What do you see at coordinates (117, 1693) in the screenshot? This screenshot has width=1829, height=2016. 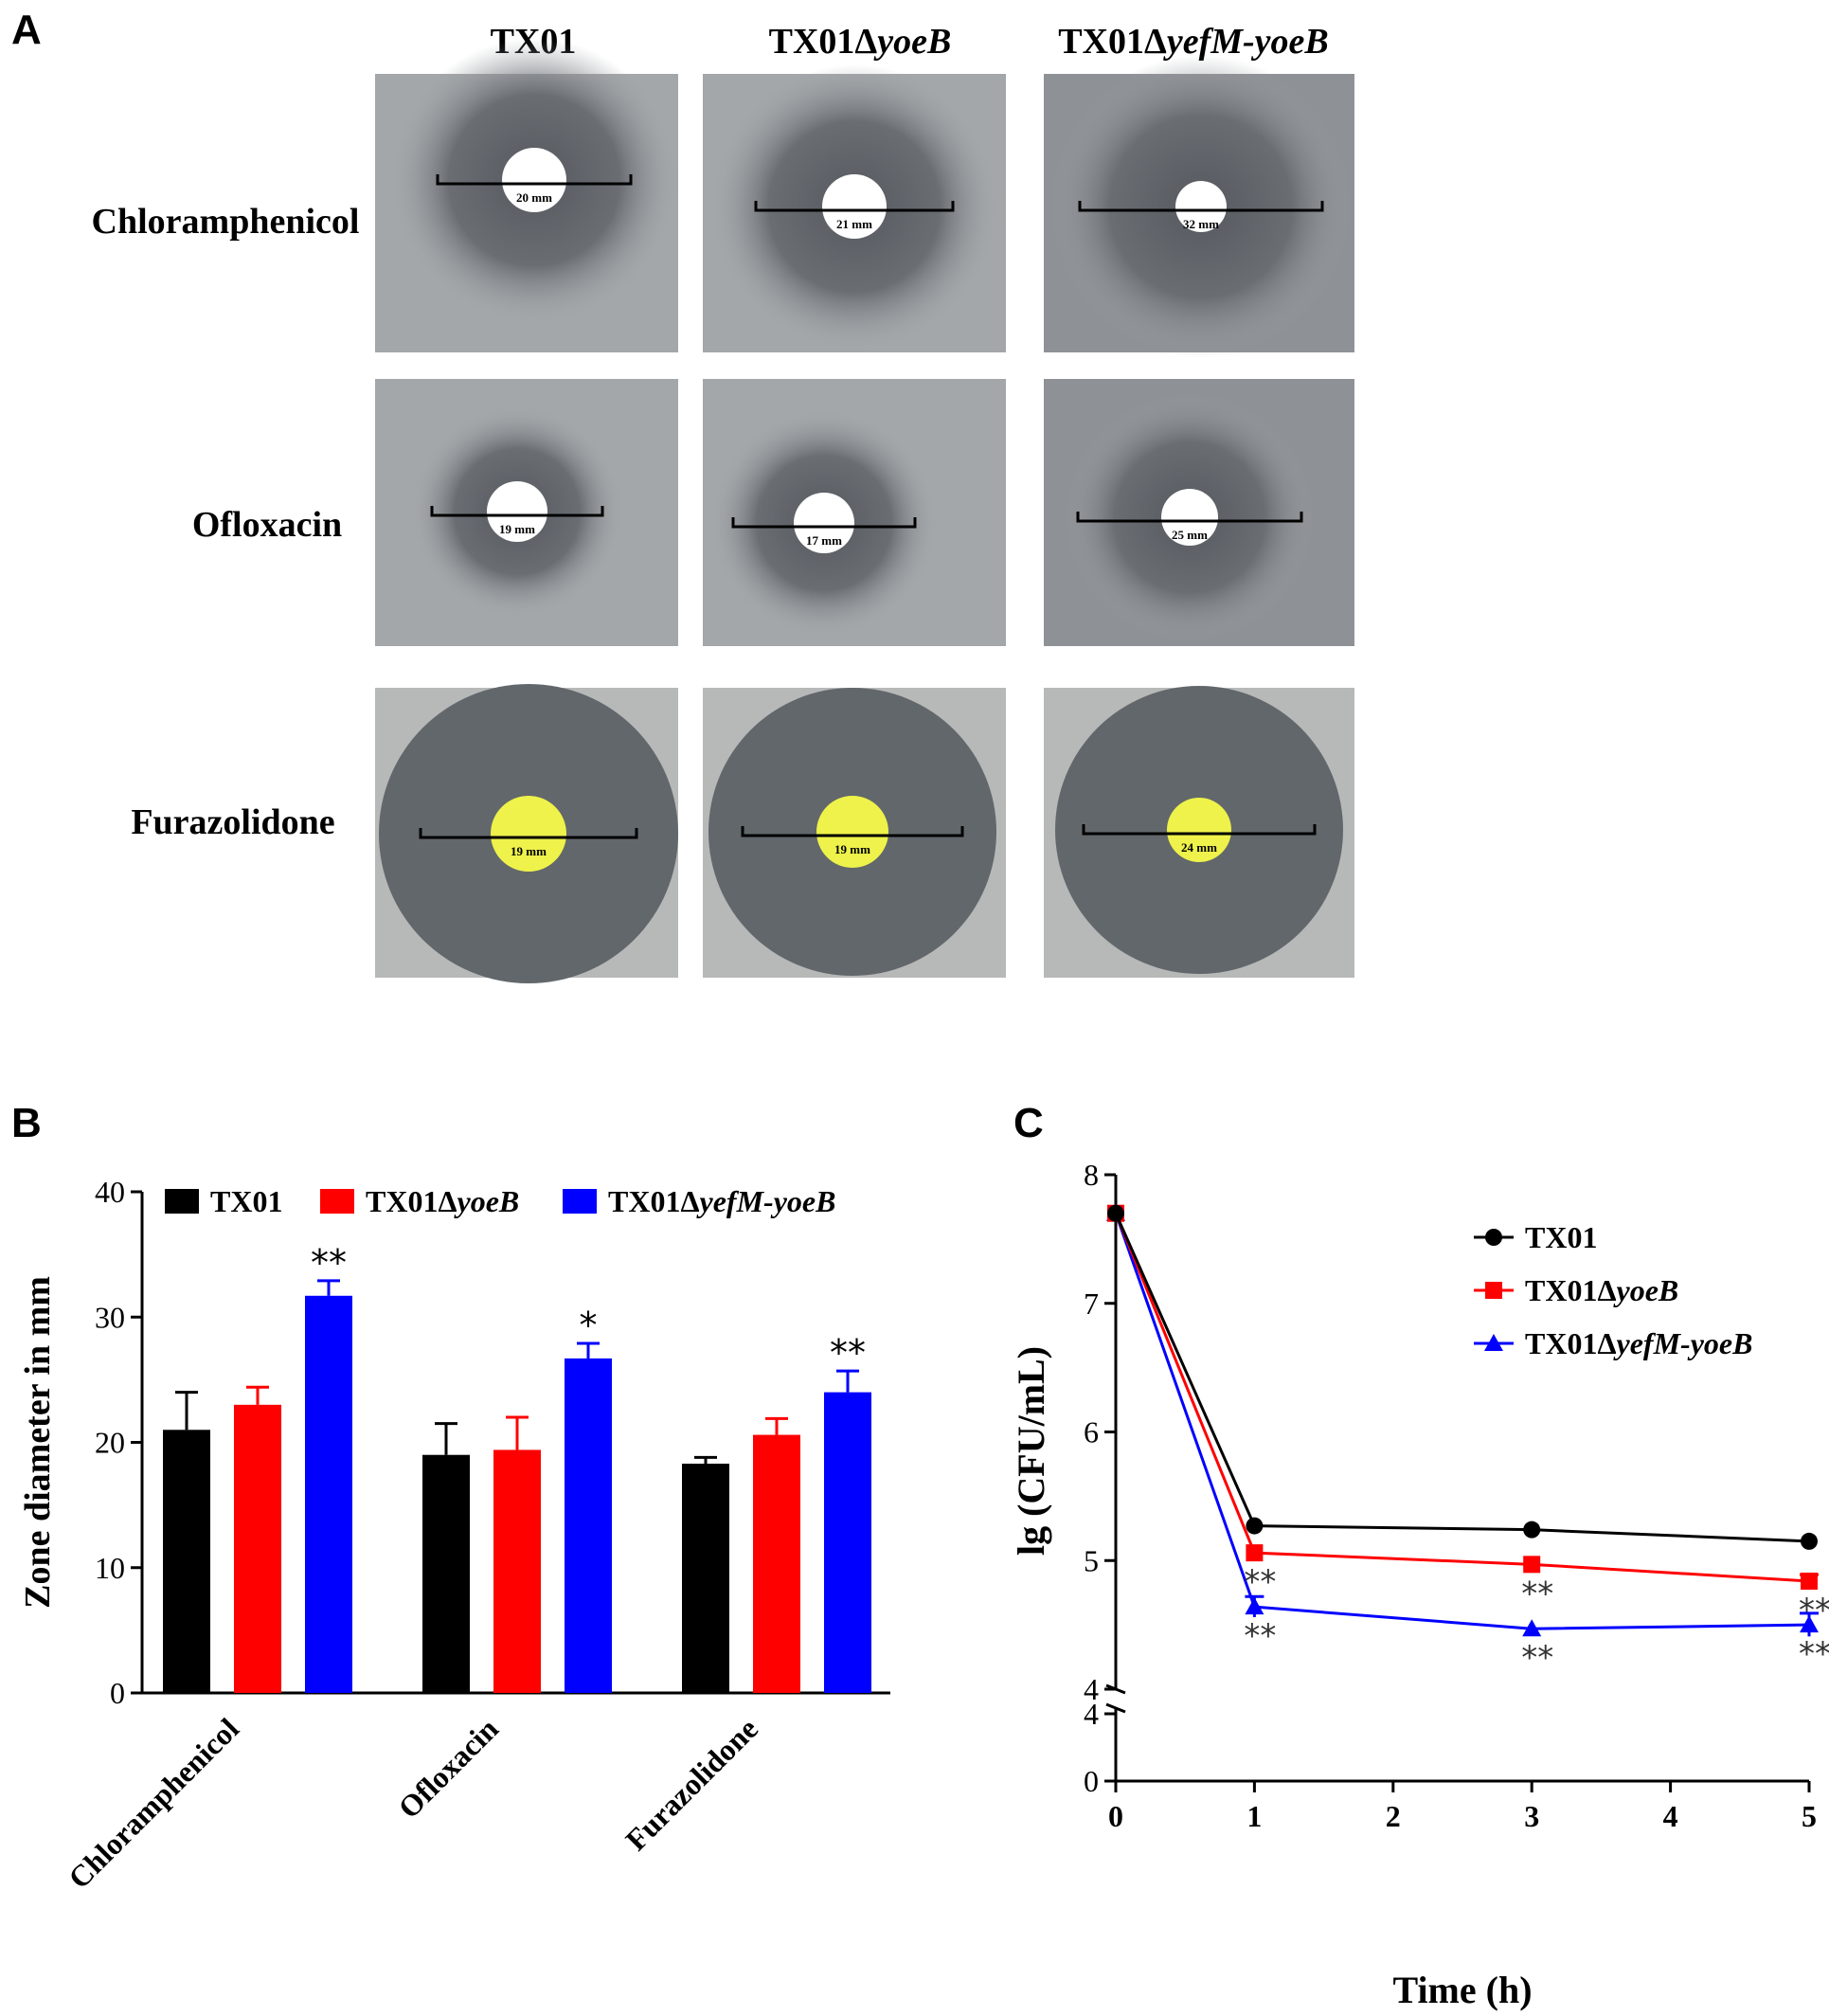 I see `y-tick-label: 0` at bounding box center [117, 1693].